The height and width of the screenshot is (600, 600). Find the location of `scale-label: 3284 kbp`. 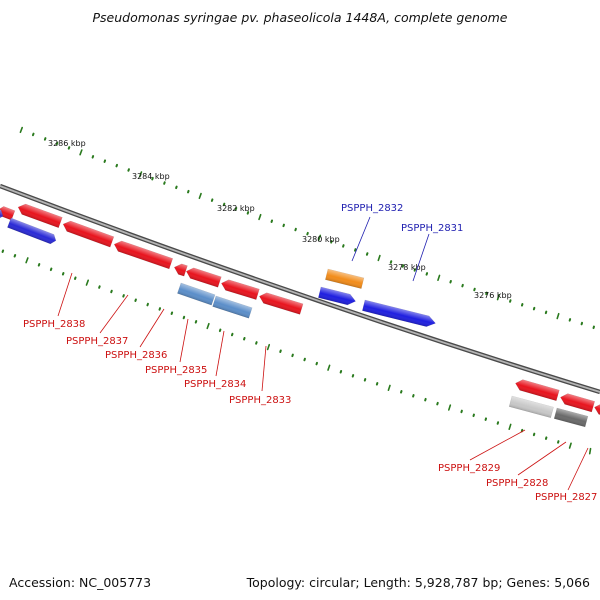

scale-label: 3284 kbp is located at coordinates (151, 176).